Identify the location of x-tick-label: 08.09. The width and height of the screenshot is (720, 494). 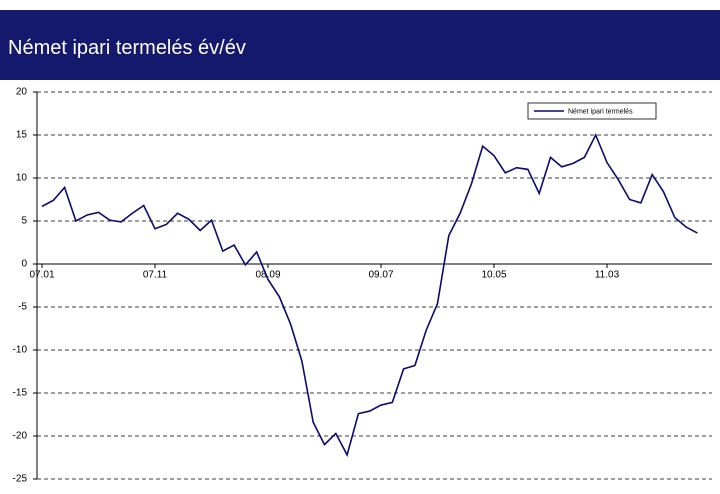
(267, 275).